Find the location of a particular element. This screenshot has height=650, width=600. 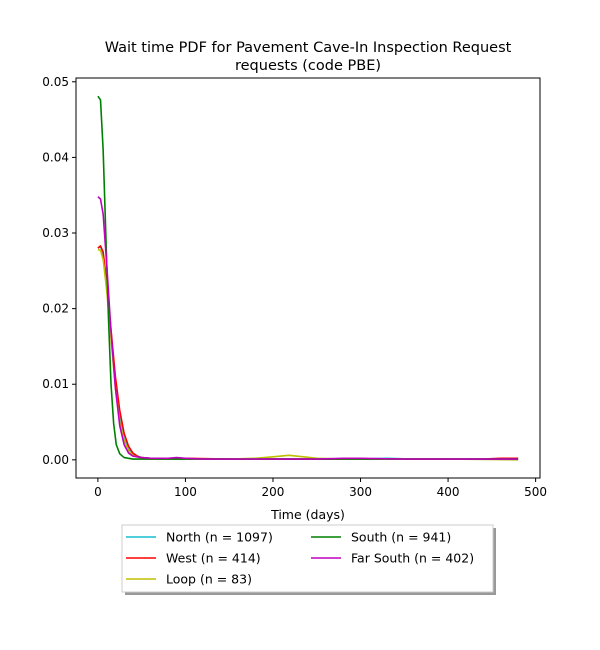

legend-label-0: North (n = 1097) is located at coordinates (219, 537).